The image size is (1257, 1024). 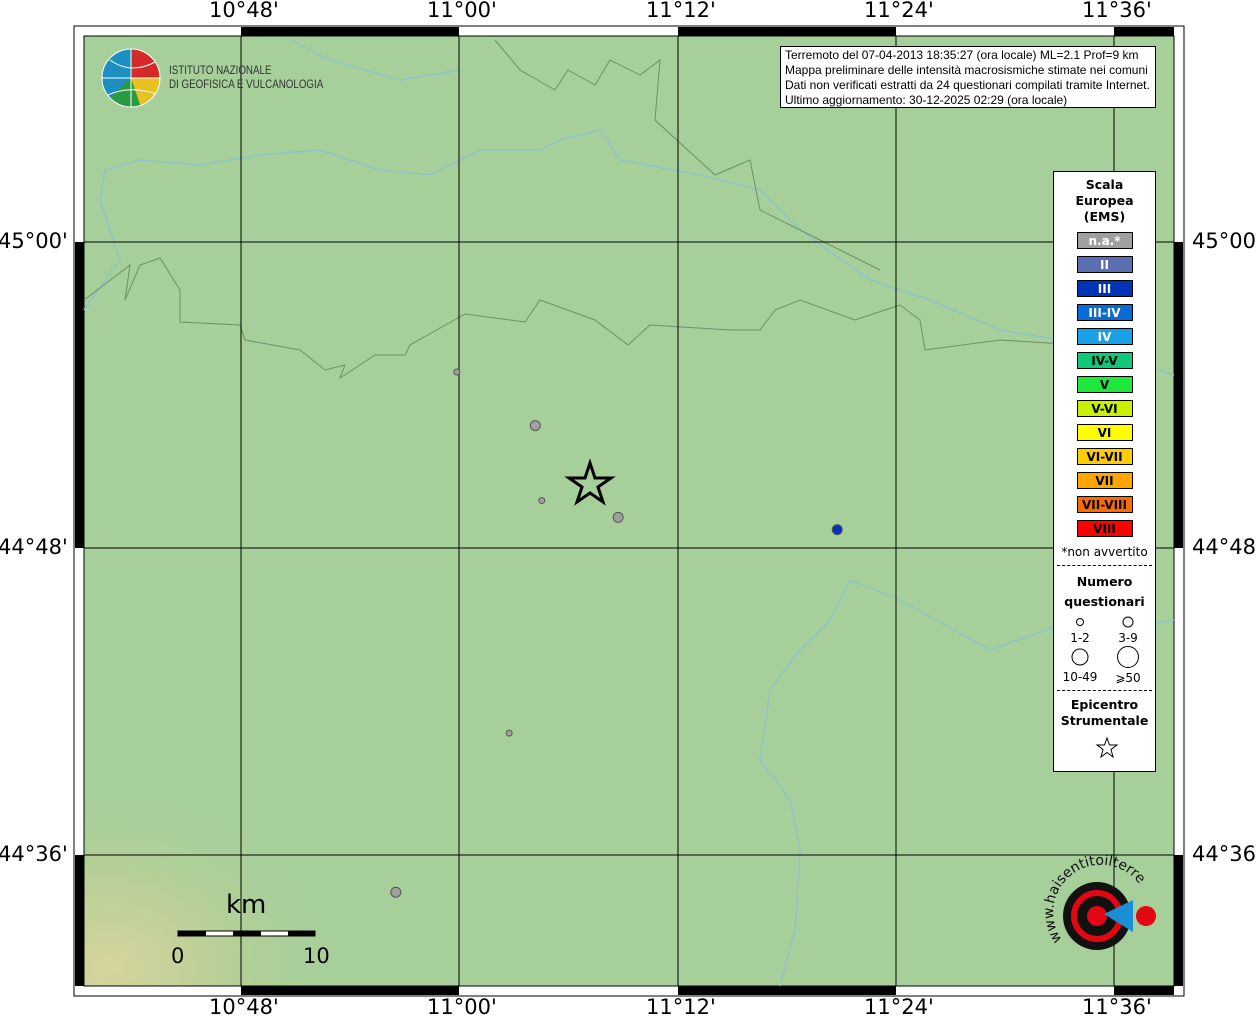 What do you see at coordinates (316, 956) in the screenshot?
I see `scale-max: 10` at bounding box center [316, 956].